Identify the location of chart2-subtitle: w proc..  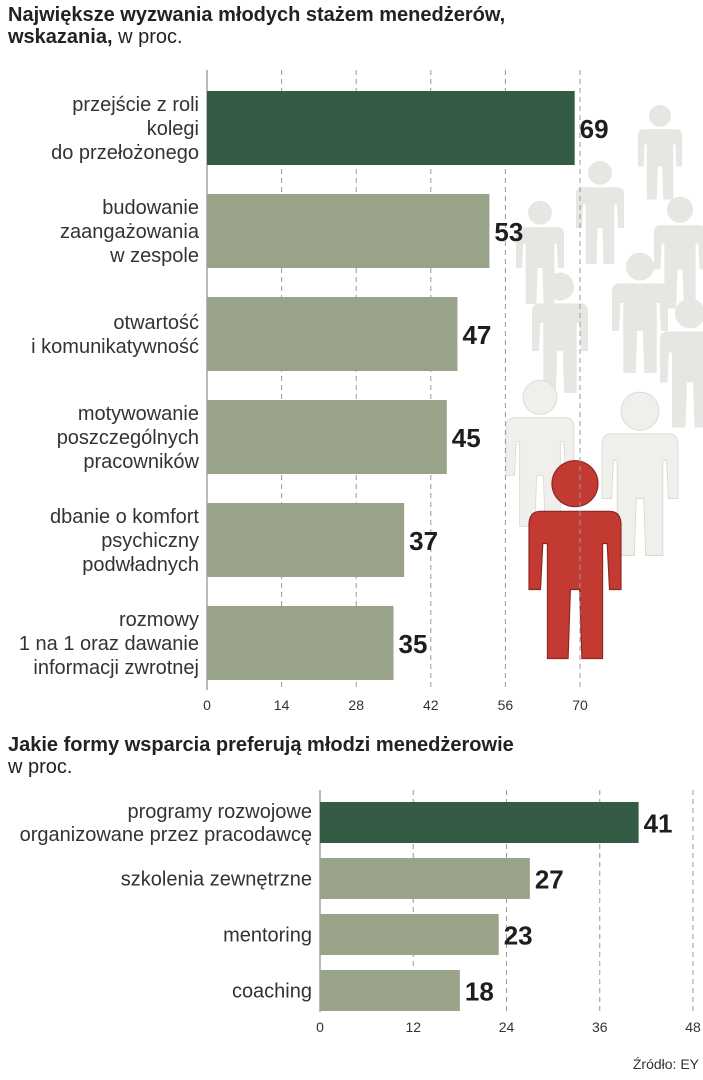
(40, 767).